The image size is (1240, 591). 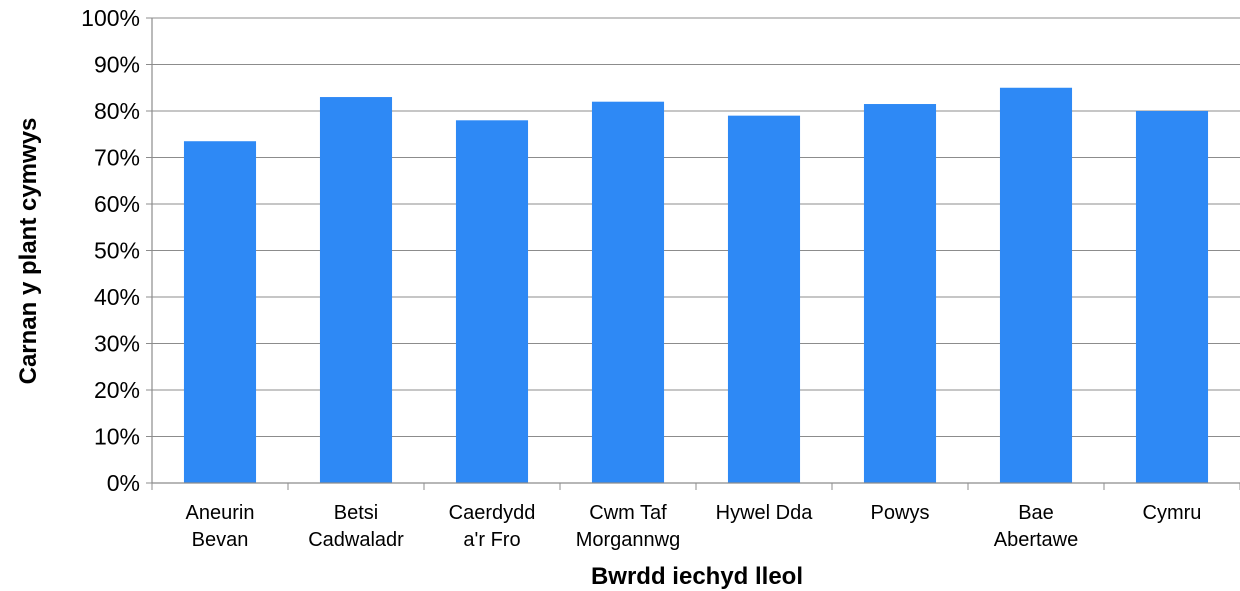 I want to click on x-category-label: Caerdydd a'r Fro, so click(x=492, y=526).